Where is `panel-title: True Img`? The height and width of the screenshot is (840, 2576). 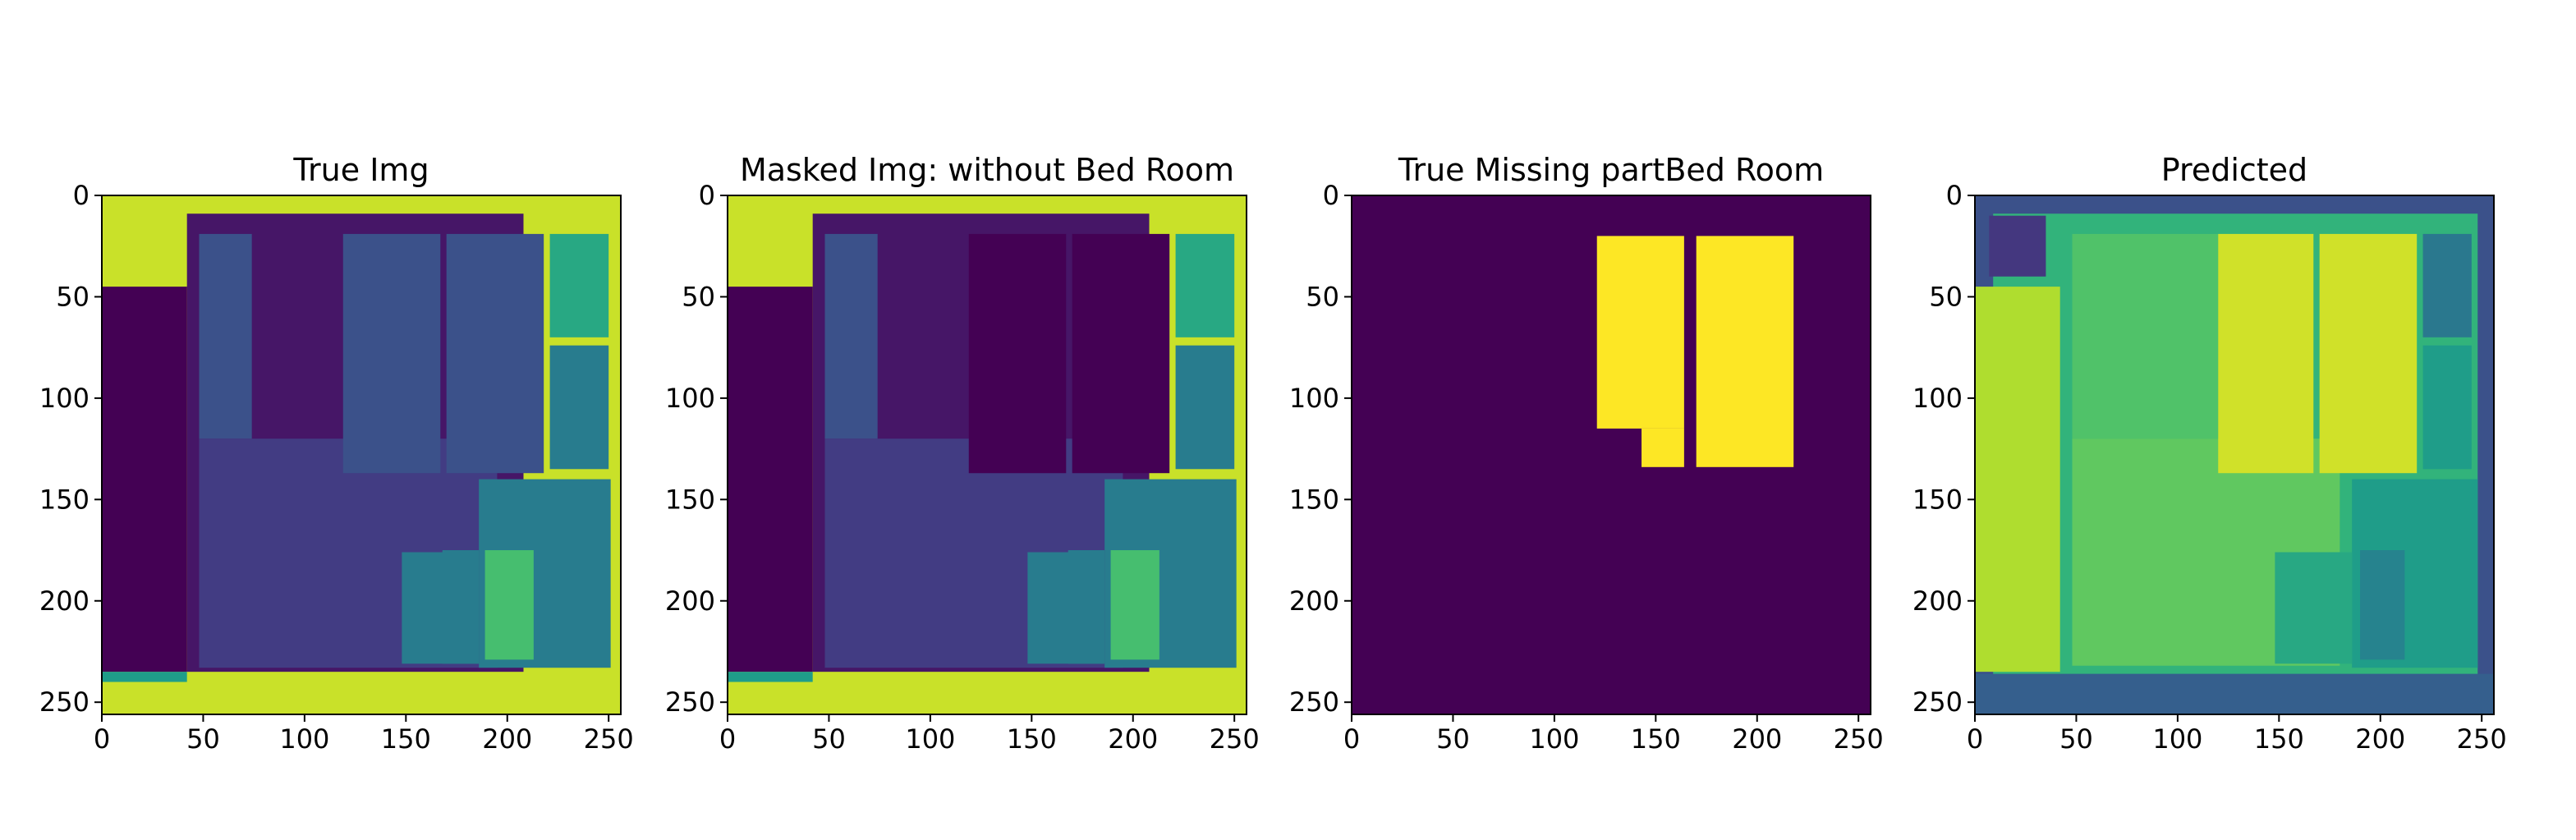
panel-title: True Img is located at coordinates (360, 170).